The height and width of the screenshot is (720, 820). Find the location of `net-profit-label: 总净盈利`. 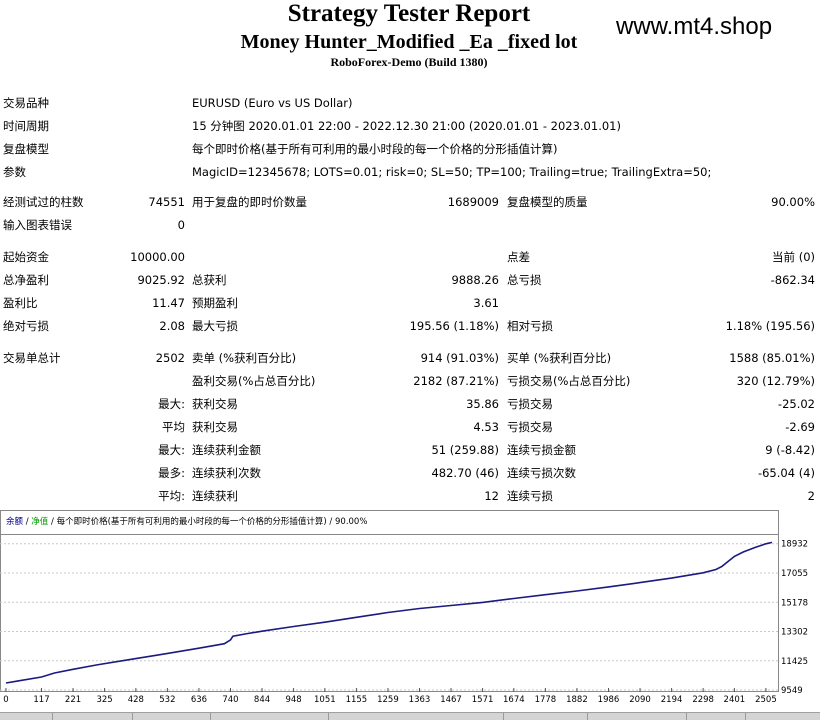

net-profit-label: 总净盈利 is located at coordinates (26, 280).